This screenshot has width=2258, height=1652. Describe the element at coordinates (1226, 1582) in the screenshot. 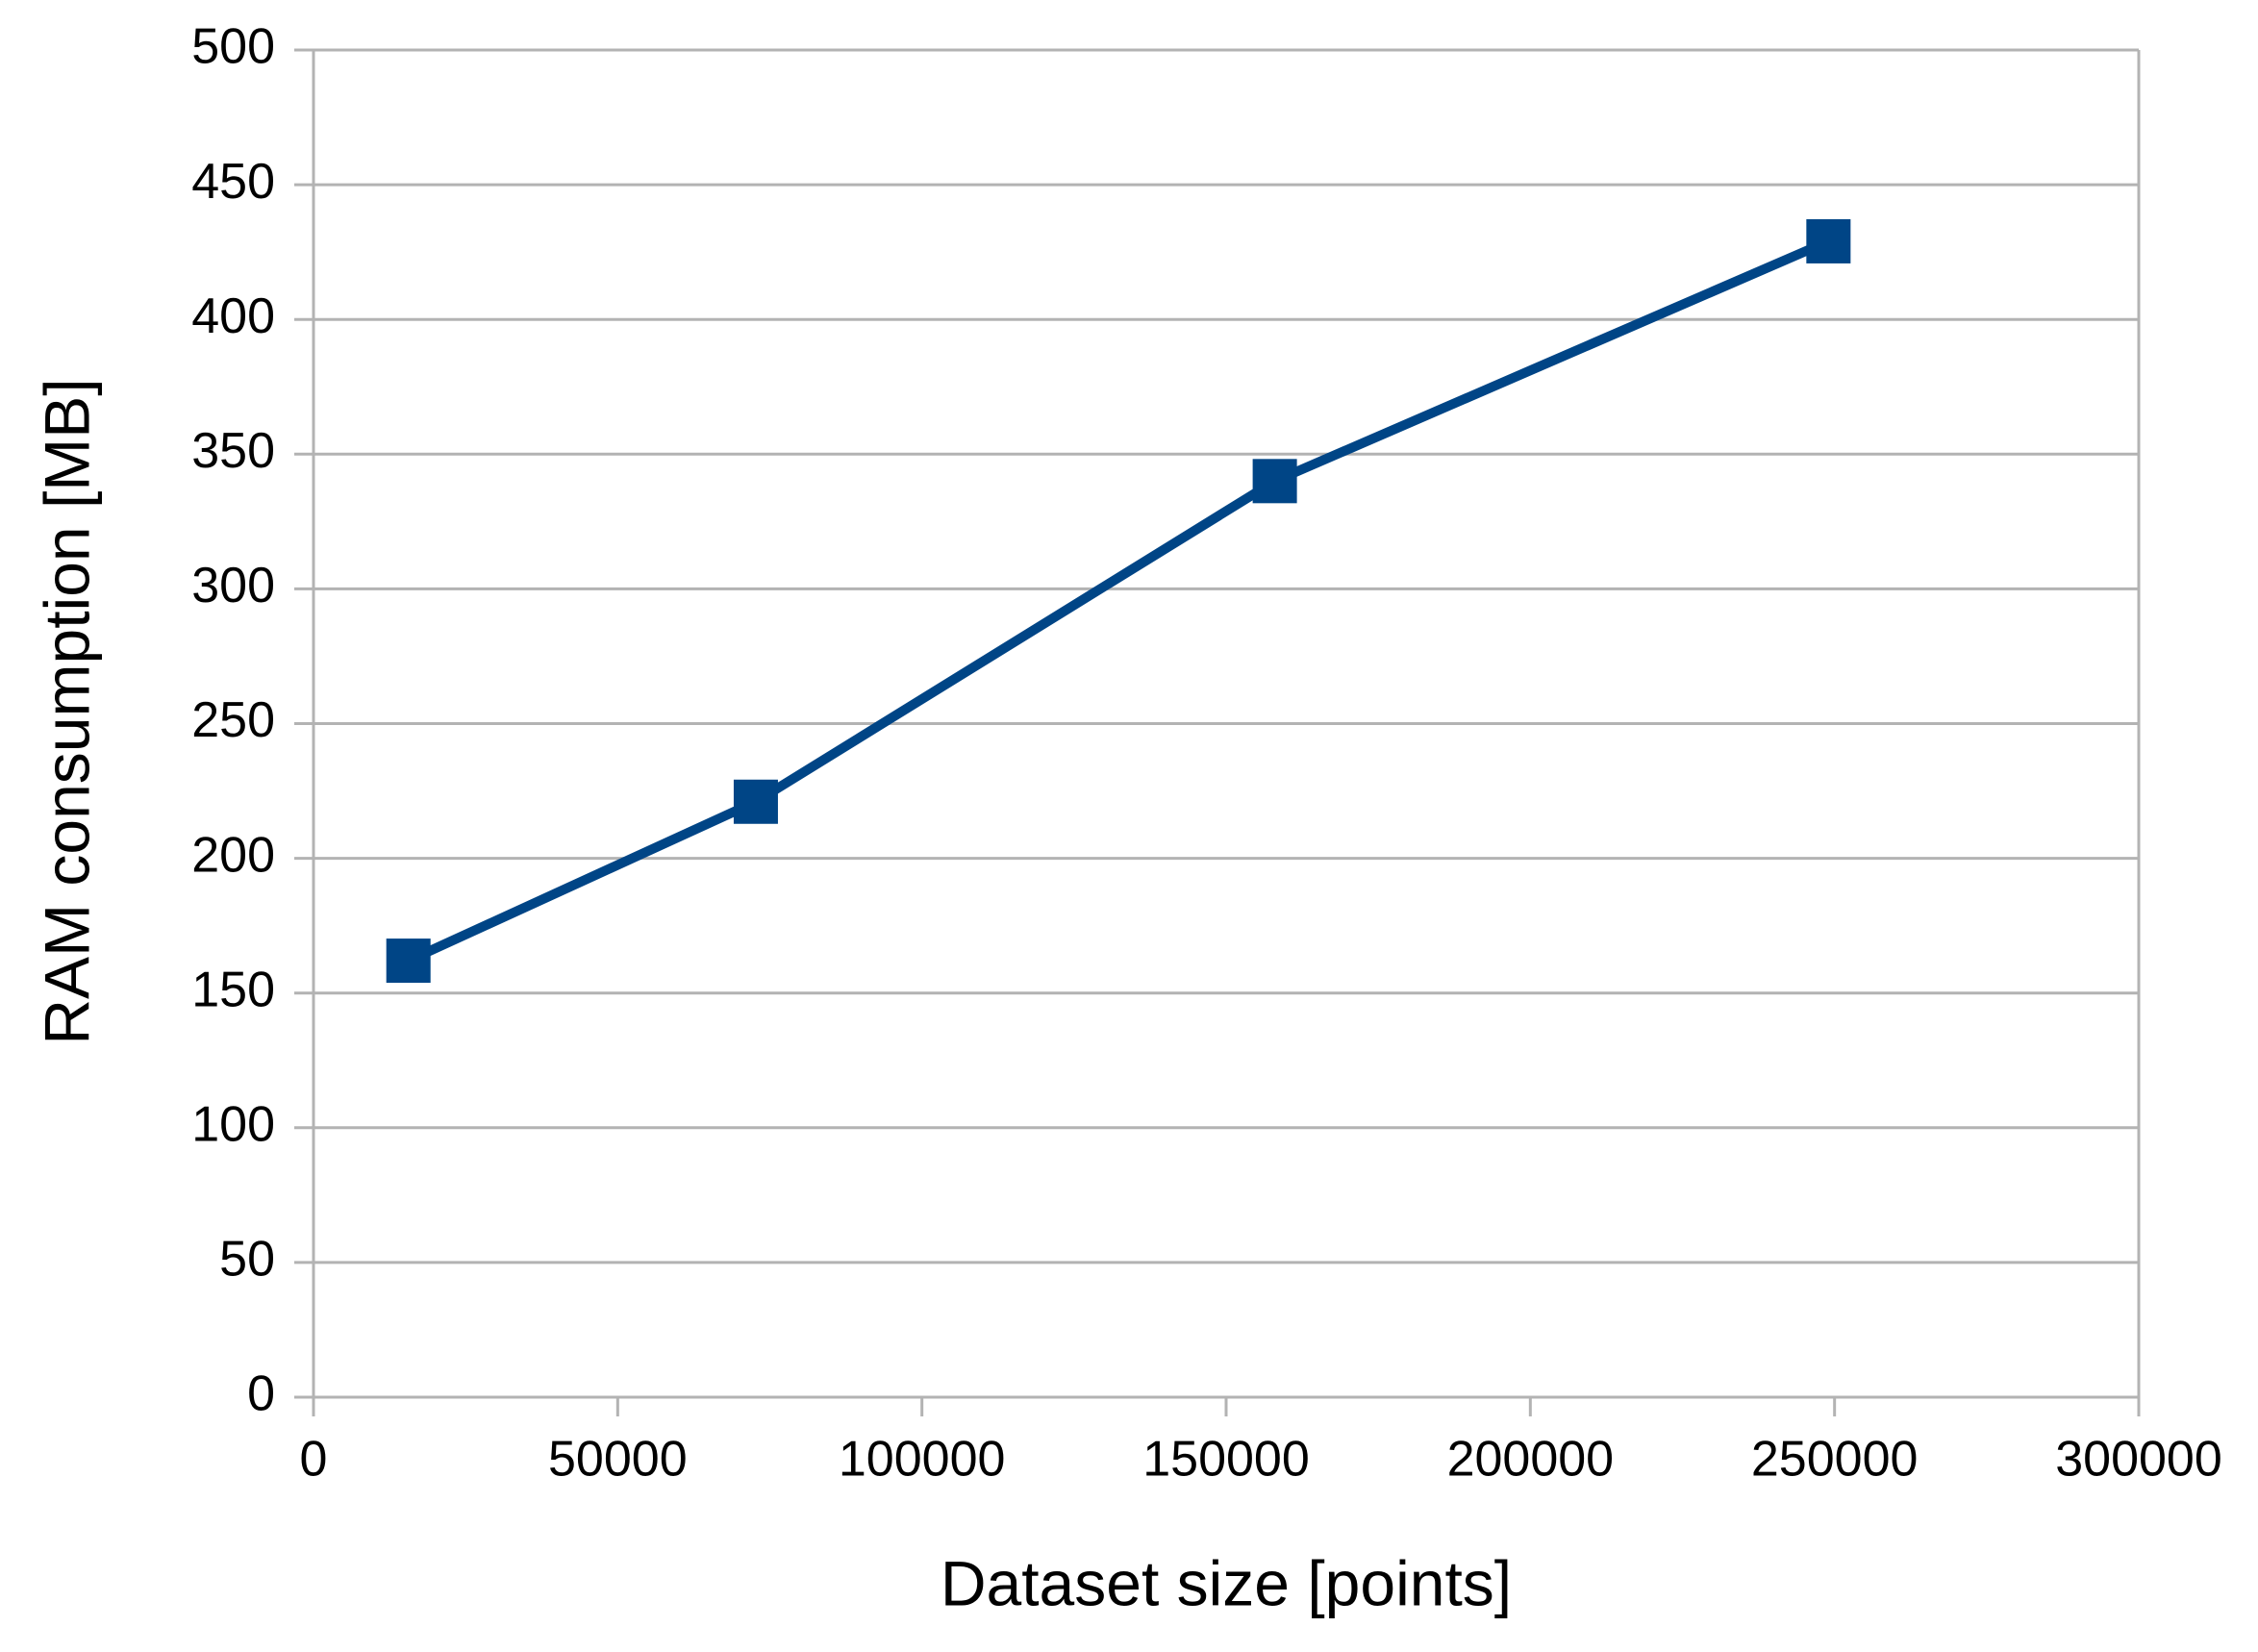

I see `x-axis-title: Dataset size [points]` at that location.